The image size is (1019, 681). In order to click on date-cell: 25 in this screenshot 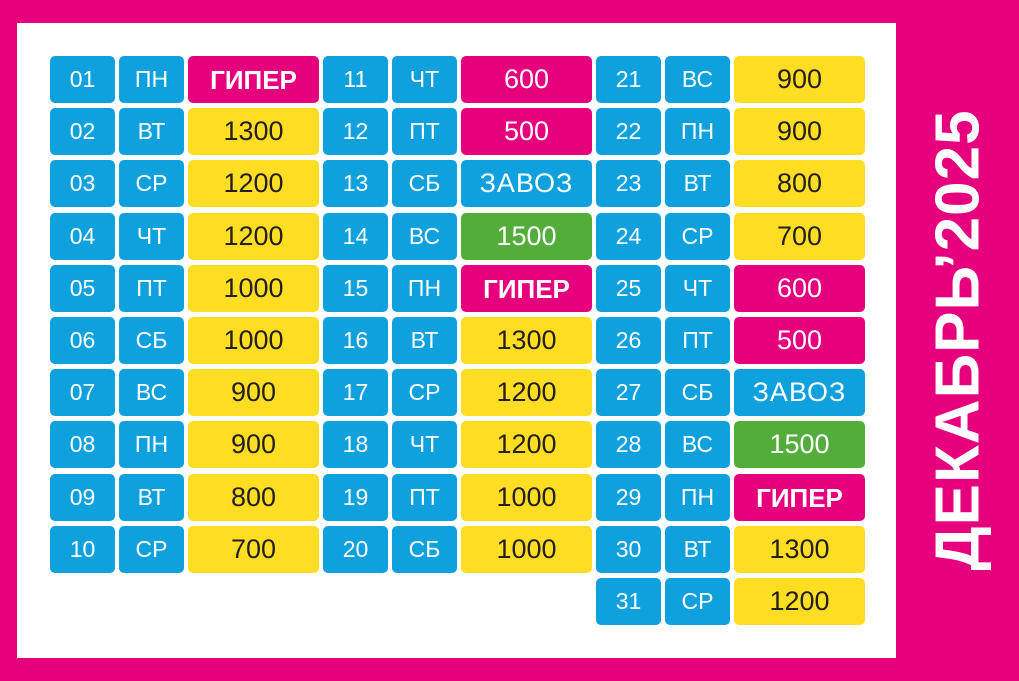, I will do `click(628, 288)`.